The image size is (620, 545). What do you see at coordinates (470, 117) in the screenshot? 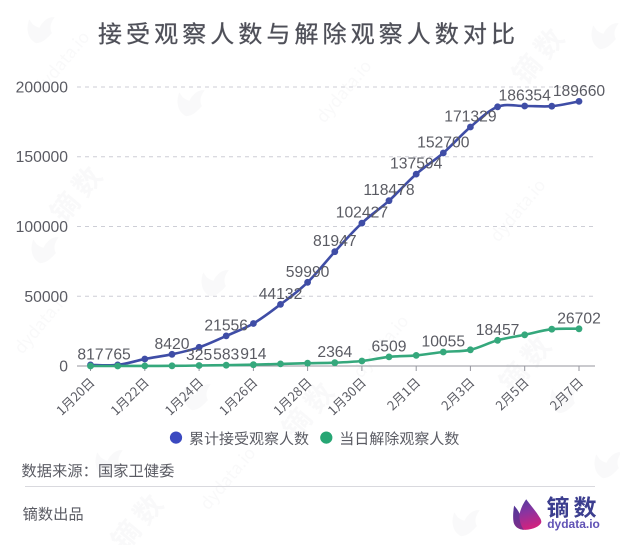
I see `svg-text: 171329` at bounding box center [470, 117].